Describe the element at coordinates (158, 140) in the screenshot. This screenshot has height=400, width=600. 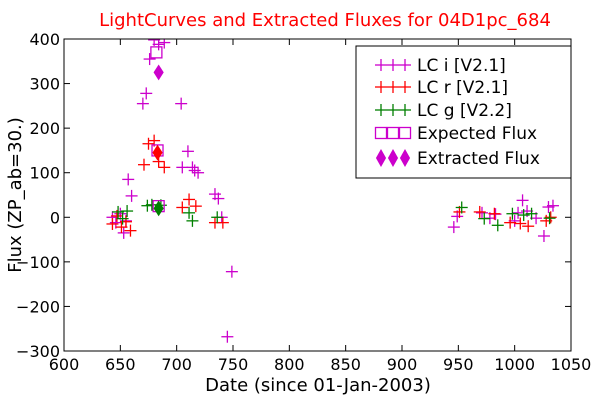
I see `series-extracted-flux` at that location.